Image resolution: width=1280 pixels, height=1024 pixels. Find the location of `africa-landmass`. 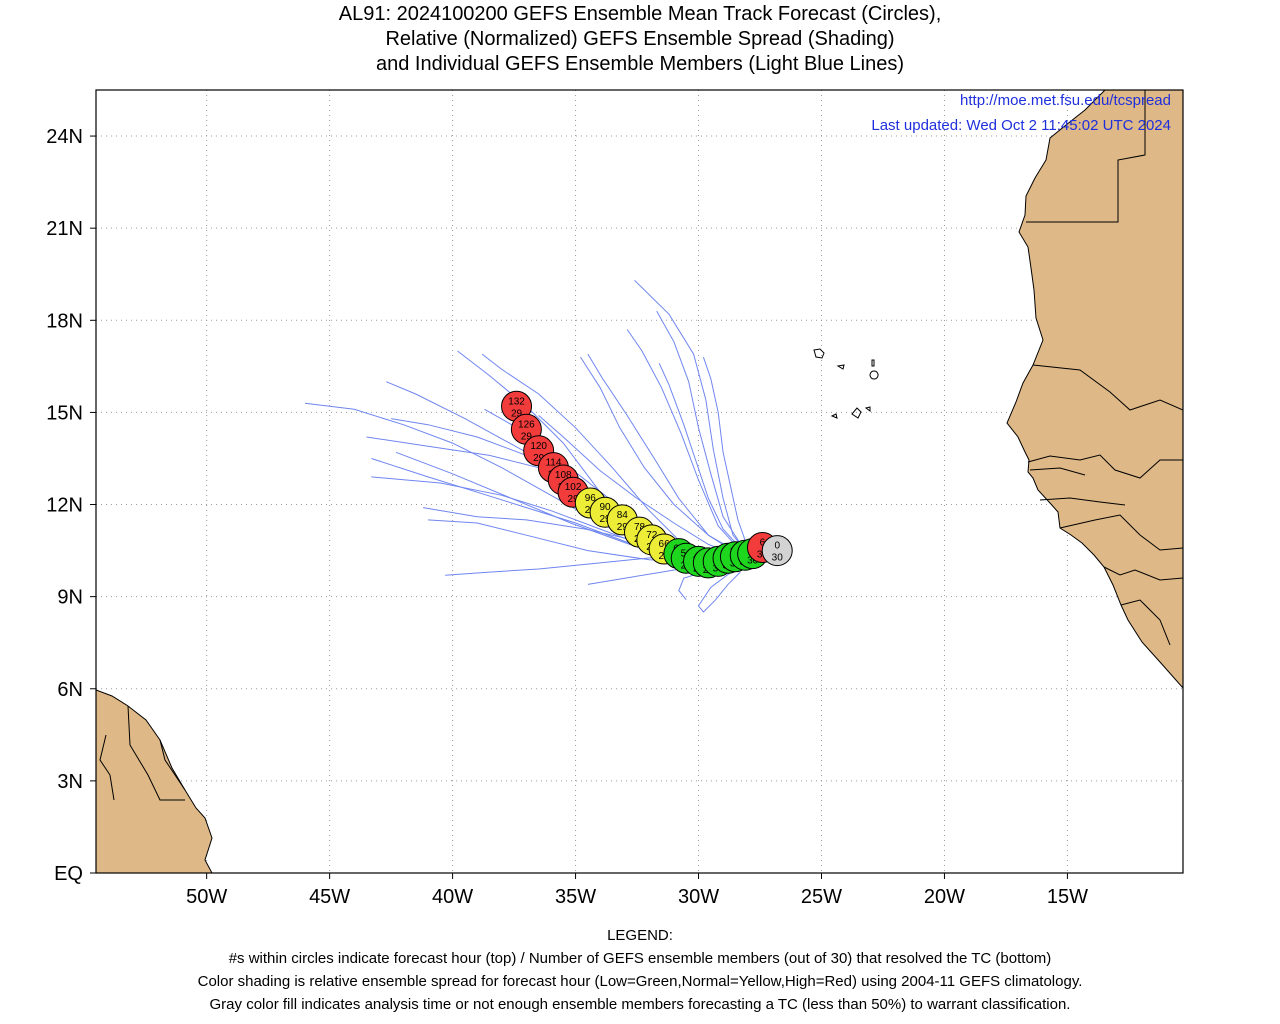

africa-landmass is located at coordinates (1094, 389).